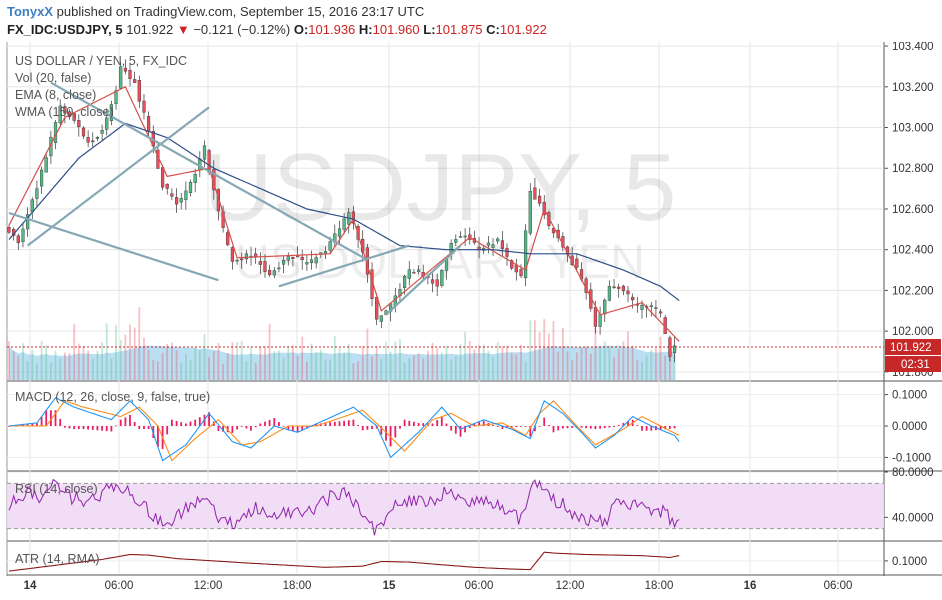  I want to click on time-tick-label: 18:00, so click(659, 586).